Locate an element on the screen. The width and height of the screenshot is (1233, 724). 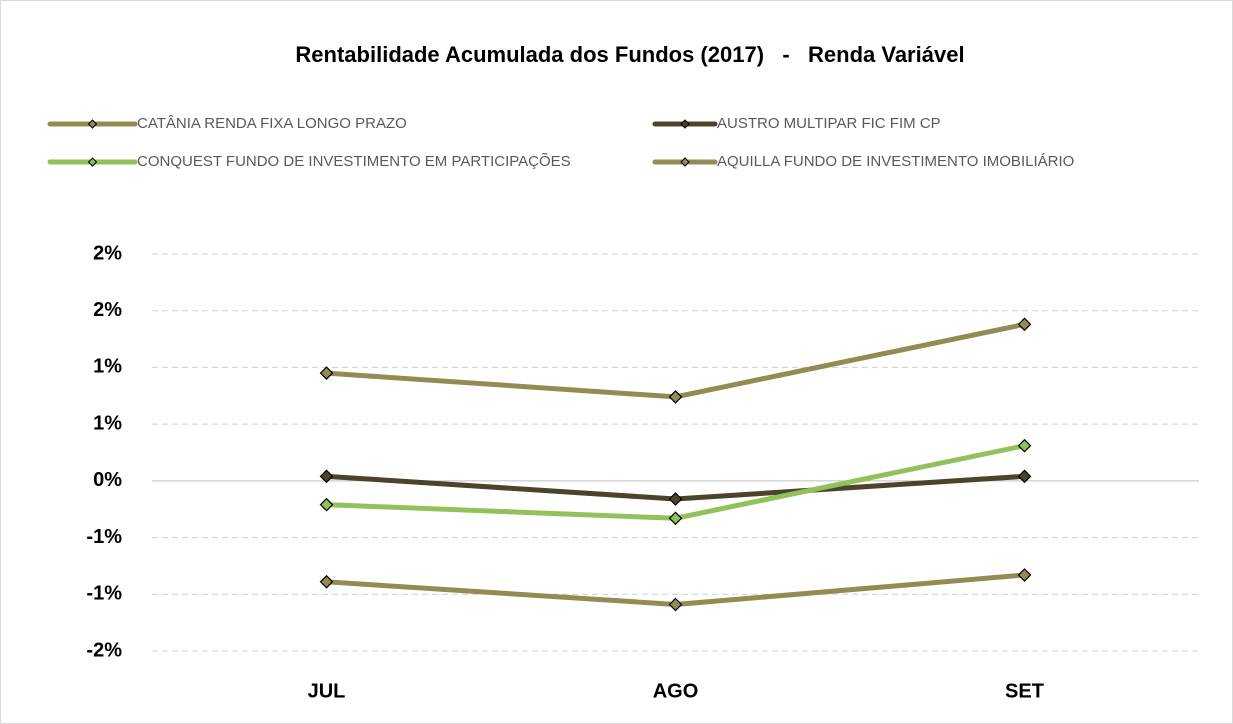
x-tick-label: JUL is located at coordinates (327, 691).